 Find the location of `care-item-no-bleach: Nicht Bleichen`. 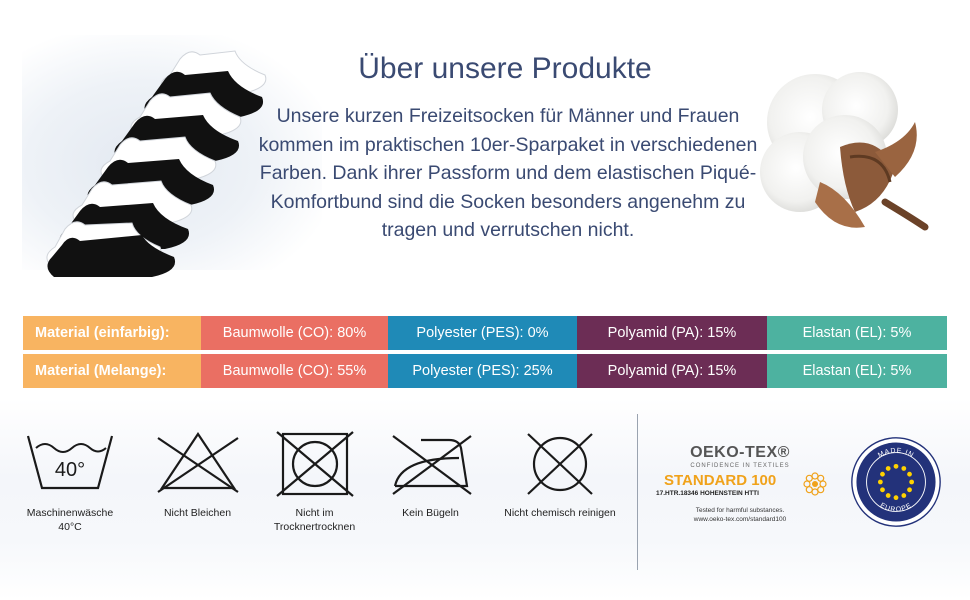

care-item-no-bleach: Nicht Bleichen is located at coordinates (197, 474).